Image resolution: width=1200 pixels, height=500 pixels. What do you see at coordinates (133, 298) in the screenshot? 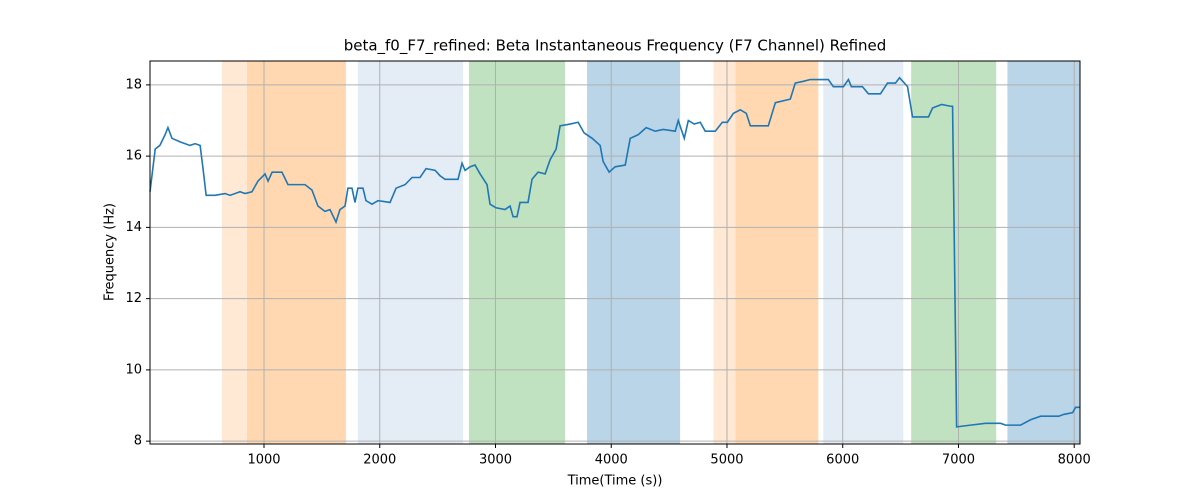
I see `y-tick-label: 12` at bounding box center [133, 298].